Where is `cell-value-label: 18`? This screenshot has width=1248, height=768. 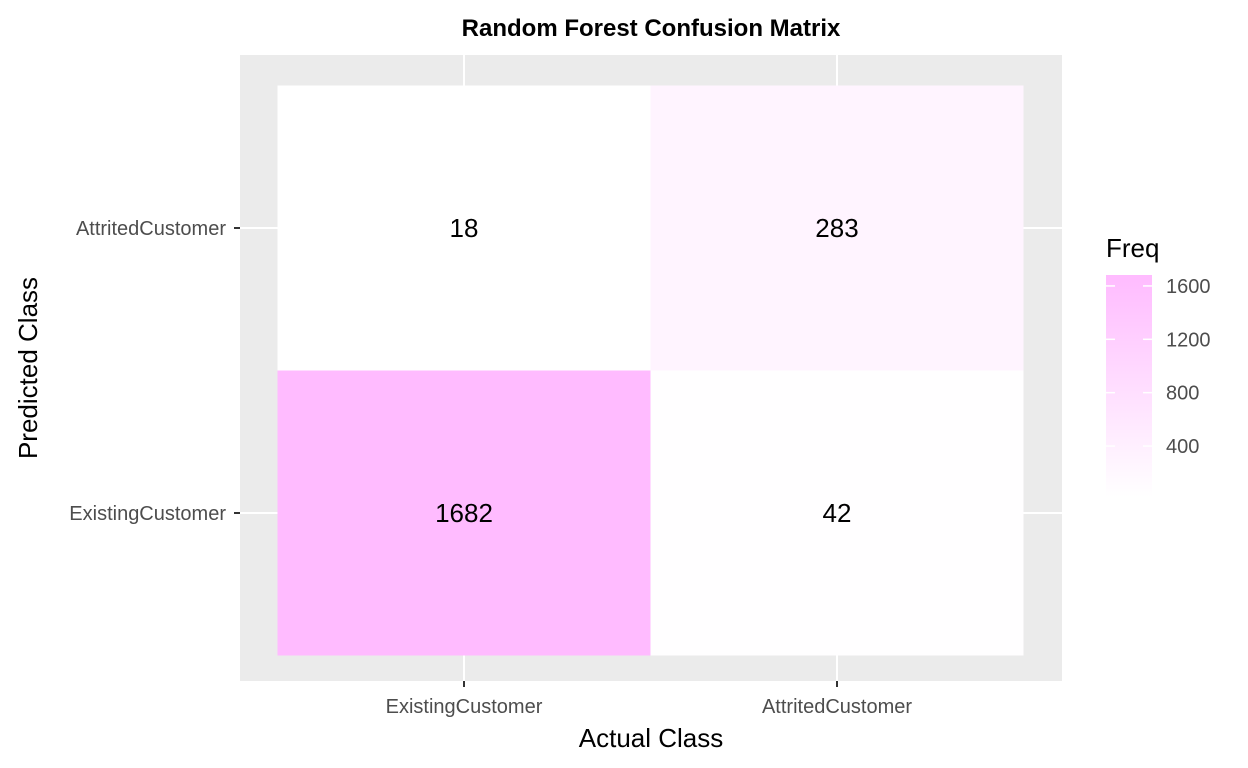
cell-value-label: 18 is located at coordinates (464, 228).